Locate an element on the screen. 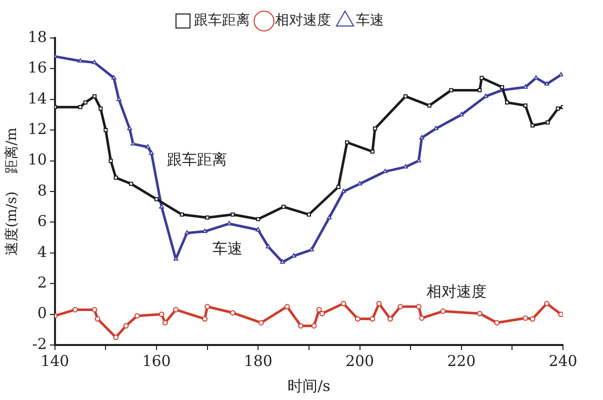 This screenshot has height=400, width=603. y-tick-label: 10 is located at coordinates (37, 159).